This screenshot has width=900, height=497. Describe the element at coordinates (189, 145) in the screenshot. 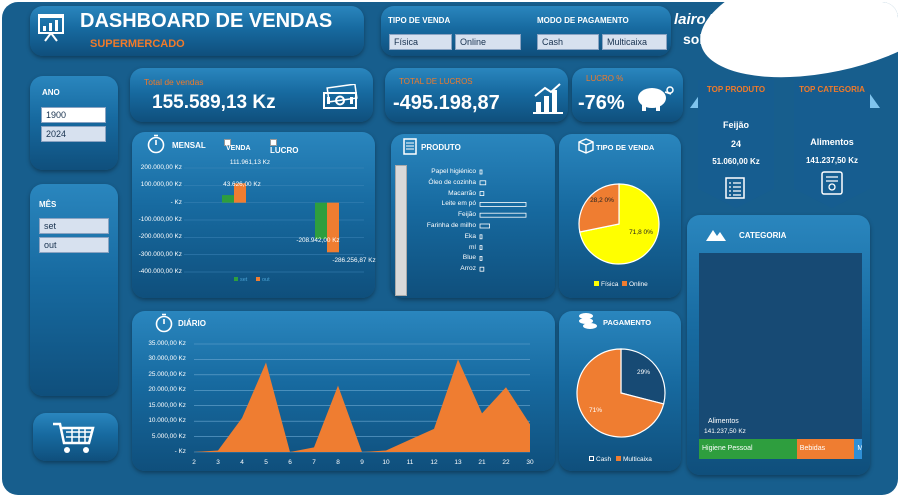

I see `mensal-title: MENSAL` at that location.